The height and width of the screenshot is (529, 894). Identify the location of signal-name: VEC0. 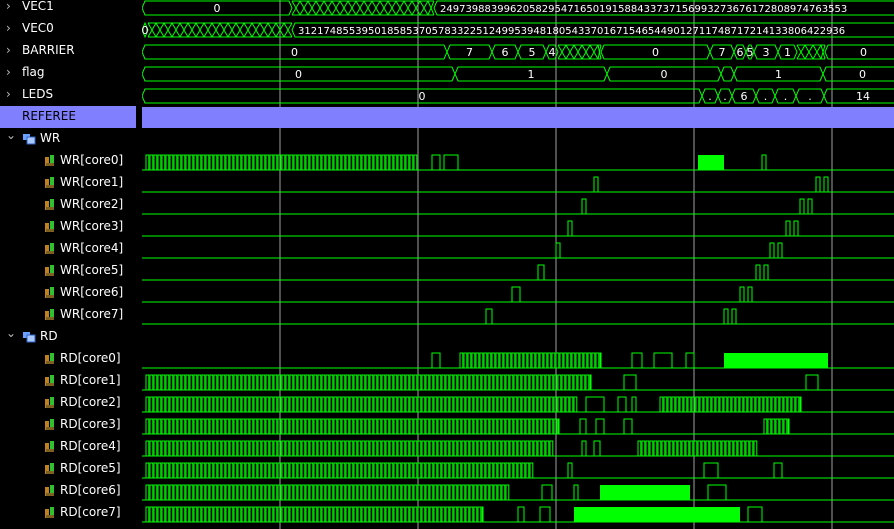
(38, 28).